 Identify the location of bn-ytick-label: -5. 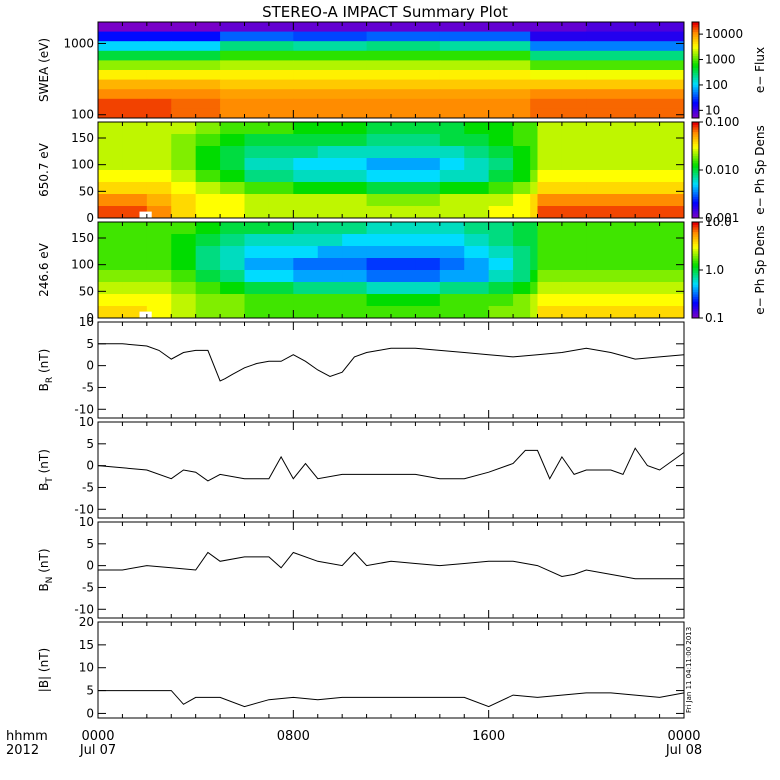
(88, 587).